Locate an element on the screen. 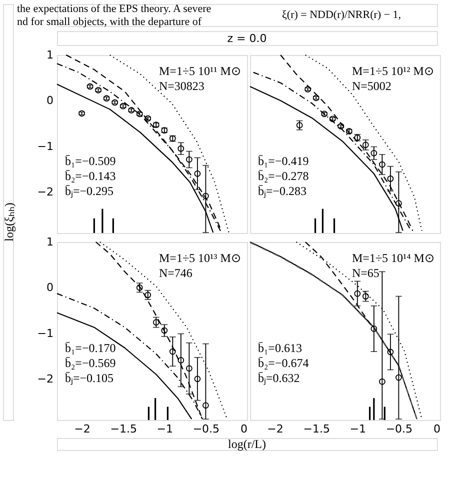 This screenshot has height=494, width=462. x-axis-title: log(r/L) is located at coordinates (247, 444).